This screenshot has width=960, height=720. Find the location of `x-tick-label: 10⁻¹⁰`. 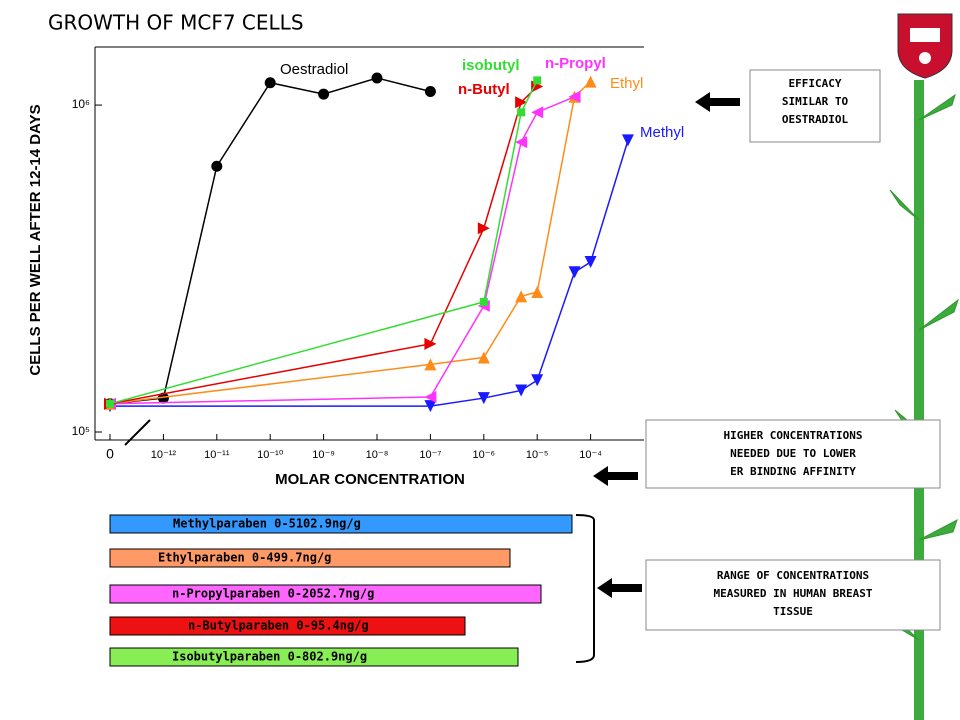

x-tick-label: 10⁻¹⁰ is located at coordinates (270, 455).